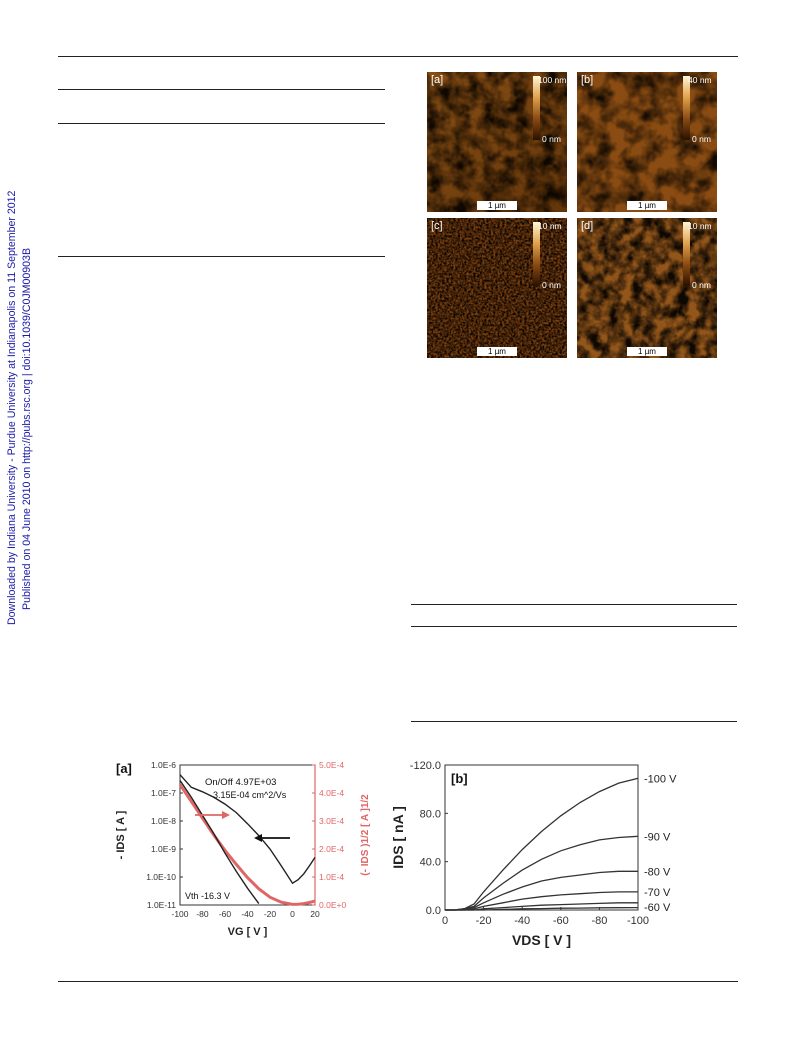 The height and width of the screenshot is (1039, 793). Describe the element at coordinates (161, 877) in the screenshot. I see `y-left-tick-label: 1.0E-10` at that location.